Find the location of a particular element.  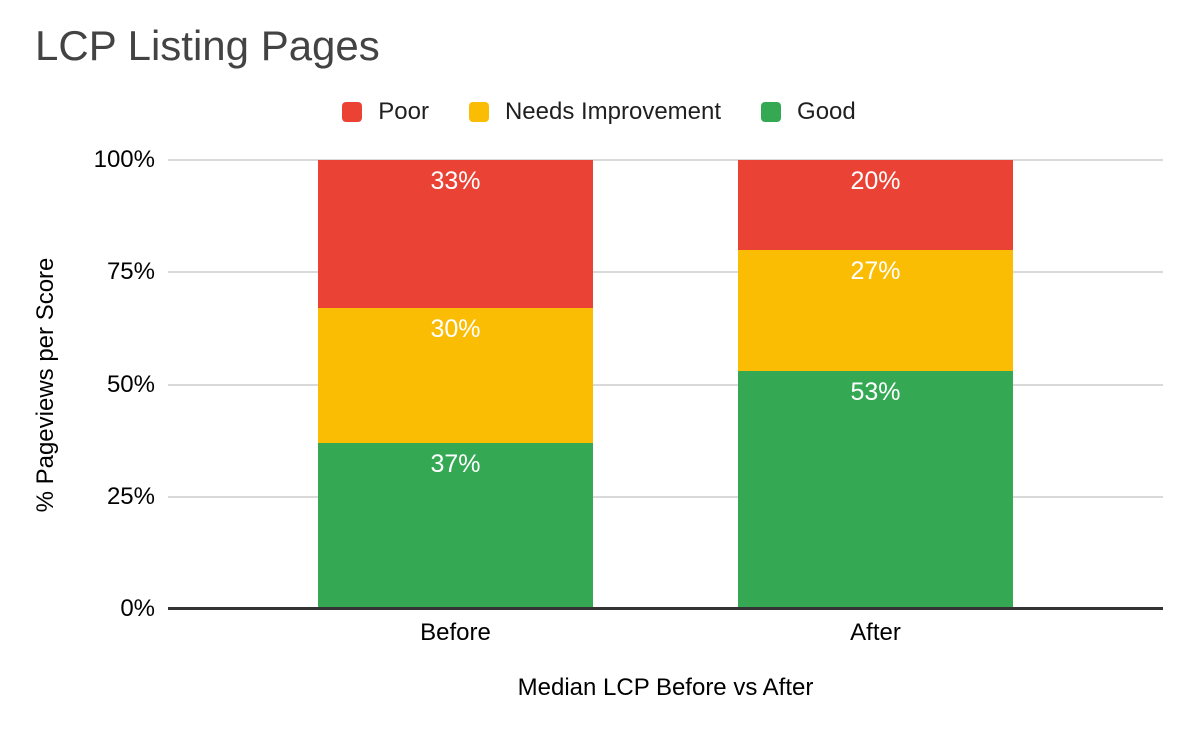

bar-segment-good-after: 53% is located at coordinates (875, 490).